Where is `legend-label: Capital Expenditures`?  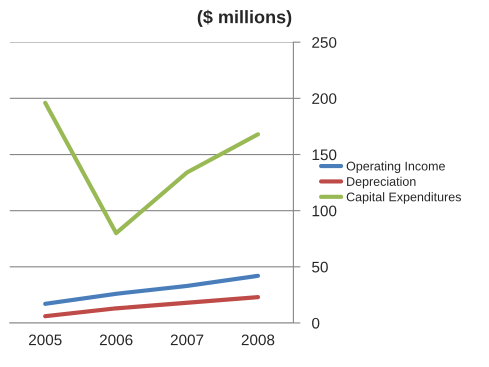
legend-label: Capital Expenditures is located at coordinates (403, 198).